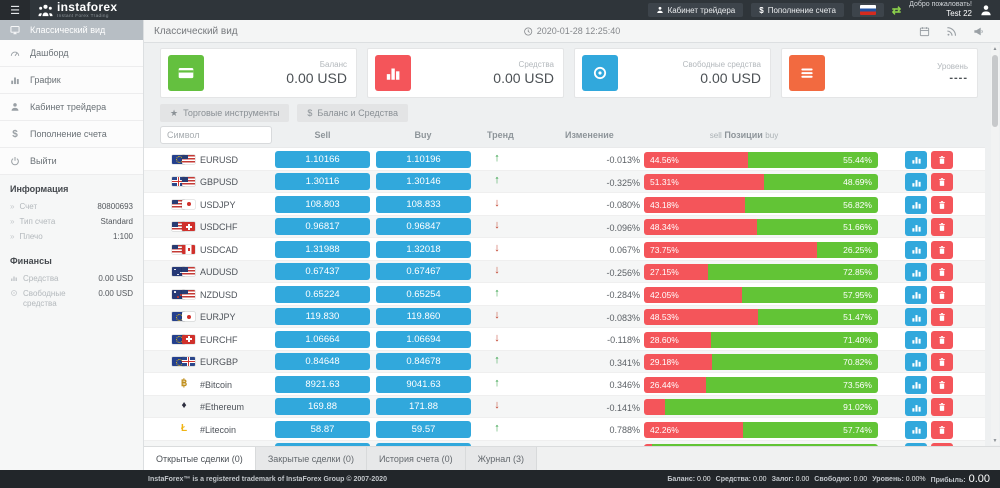 The width and height of the screenshot is (1000, 488). Describe the element at coordinates (572, 31) in the screenshot. I see `main-header: Классический вид 2020-01-28 12:25:40` at that location.